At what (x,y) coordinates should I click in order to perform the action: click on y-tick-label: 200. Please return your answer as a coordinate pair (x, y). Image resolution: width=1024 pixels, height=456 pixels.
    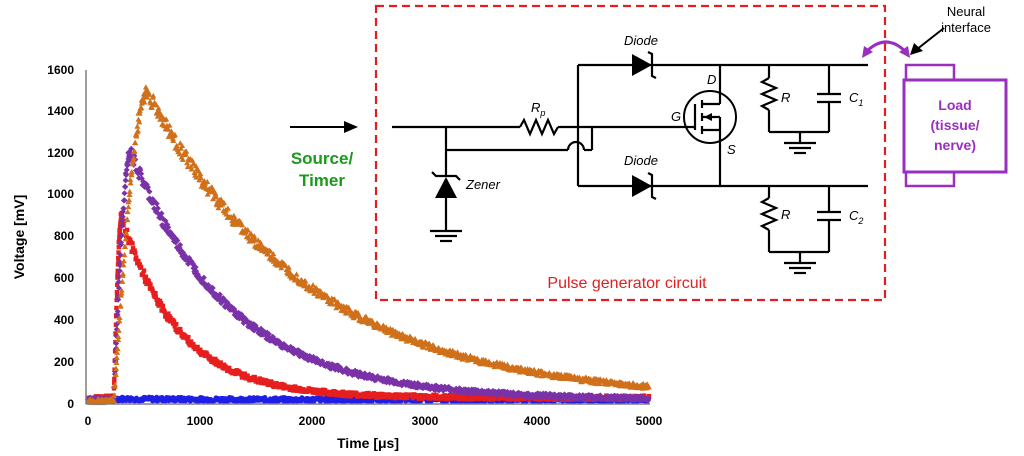
    Looking at the image, I should click on (64, 362).